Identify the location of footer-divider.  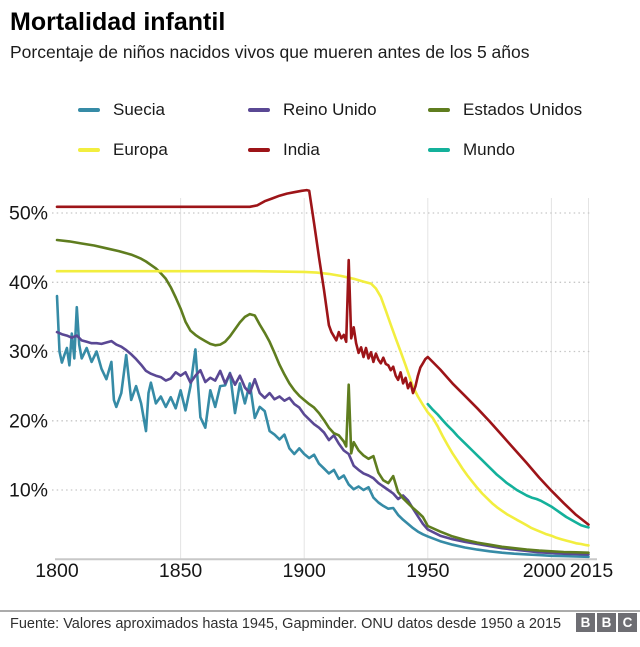
(320, 611).